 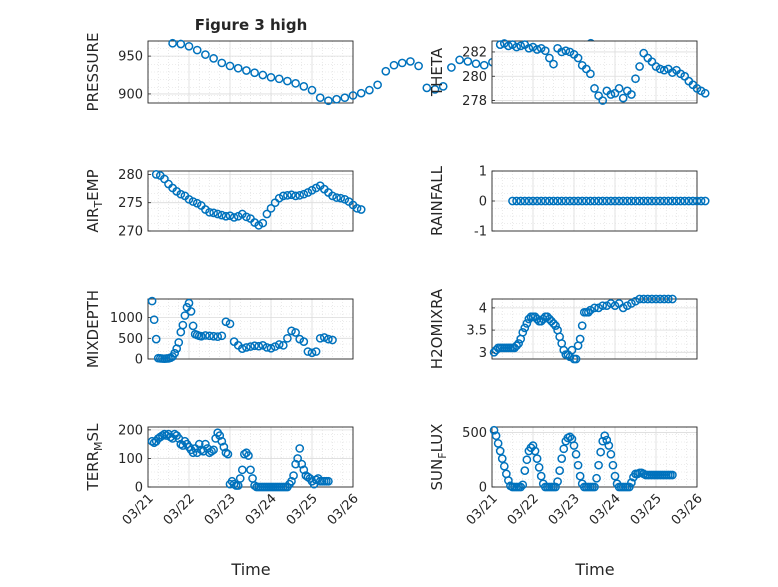 What do you see at coordinates (563, 328) in the screenshot?
I see `subplot-6: 3 3.5 4 H2OMIXRA` at bounding box center [563, 328].